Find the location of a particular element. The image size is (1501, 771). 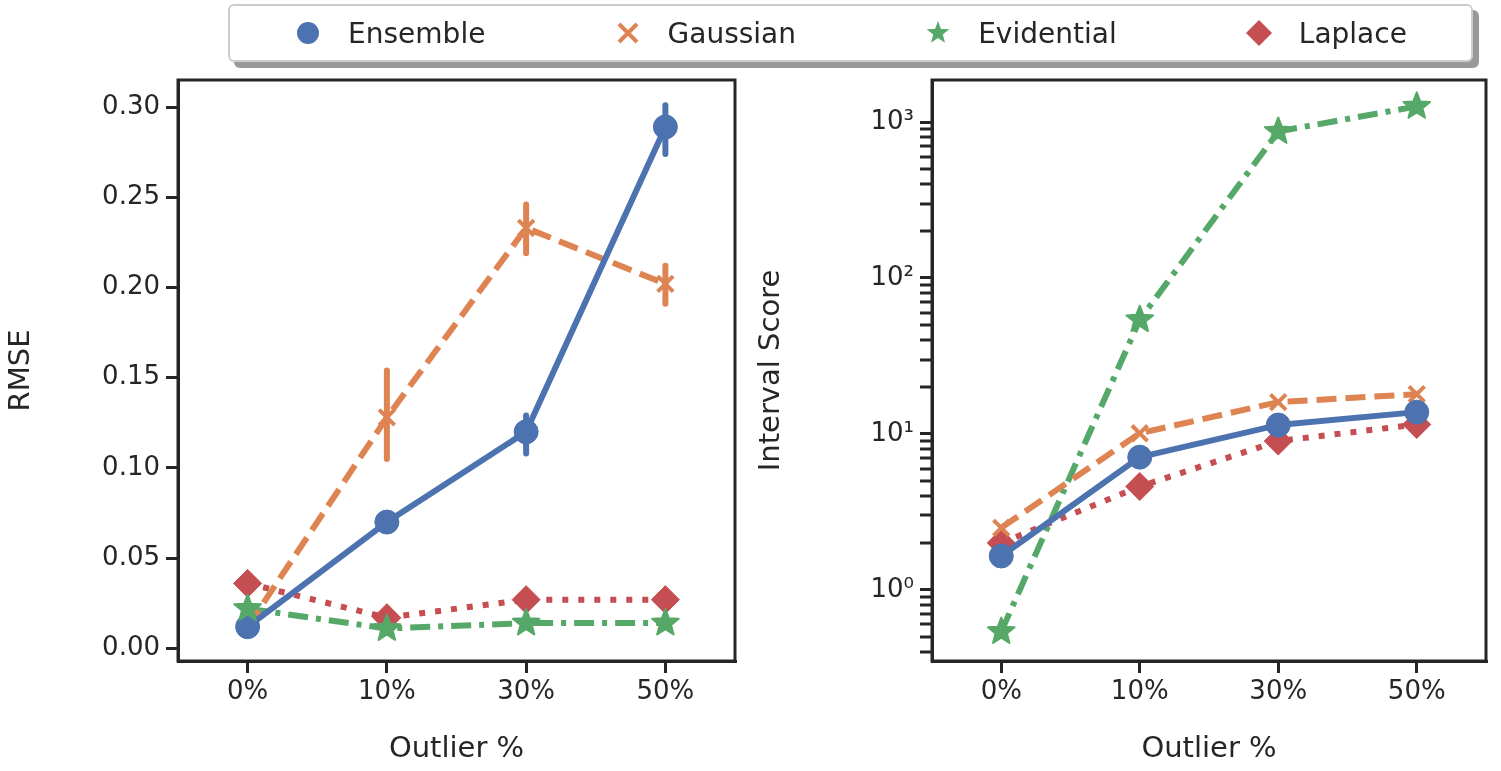

y-tick-label: 10³ is located at coordinates (892, 119).